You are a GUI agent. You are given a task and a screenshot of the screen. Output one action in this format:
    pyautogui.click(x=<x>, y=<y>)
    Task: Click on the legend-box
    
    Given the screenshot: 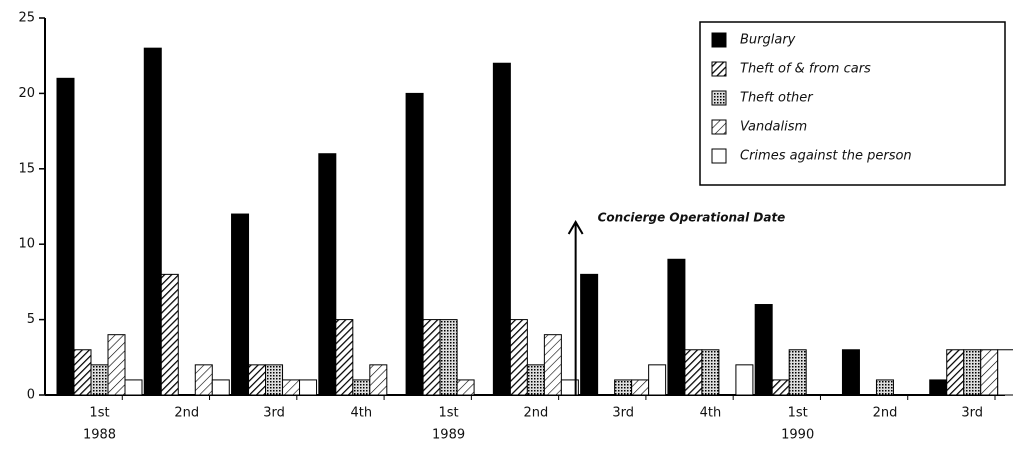 What is the action you would take?
    pyautogui.click(x=852, y=103)
    